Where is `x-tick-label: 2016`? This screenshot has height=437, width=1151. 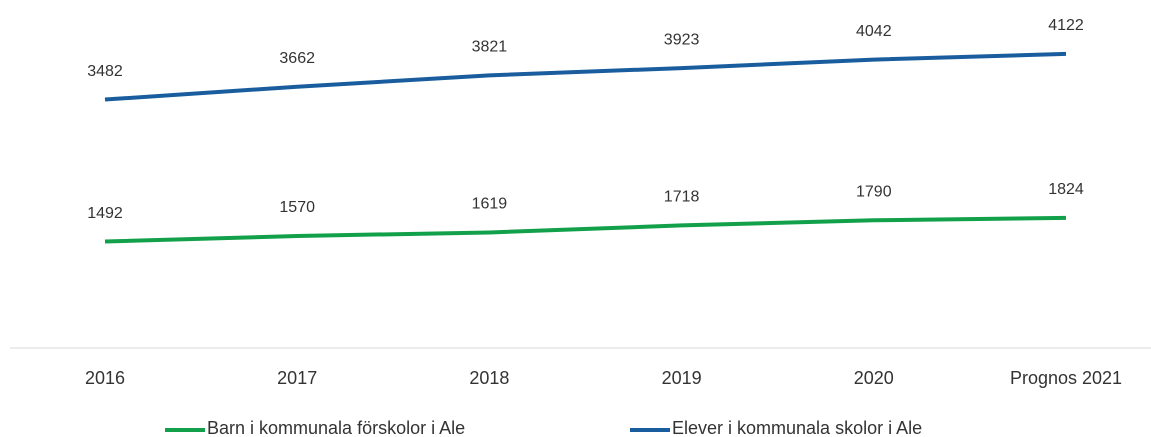 x-tick-label: 2016 is located at coordinates (105, 378).